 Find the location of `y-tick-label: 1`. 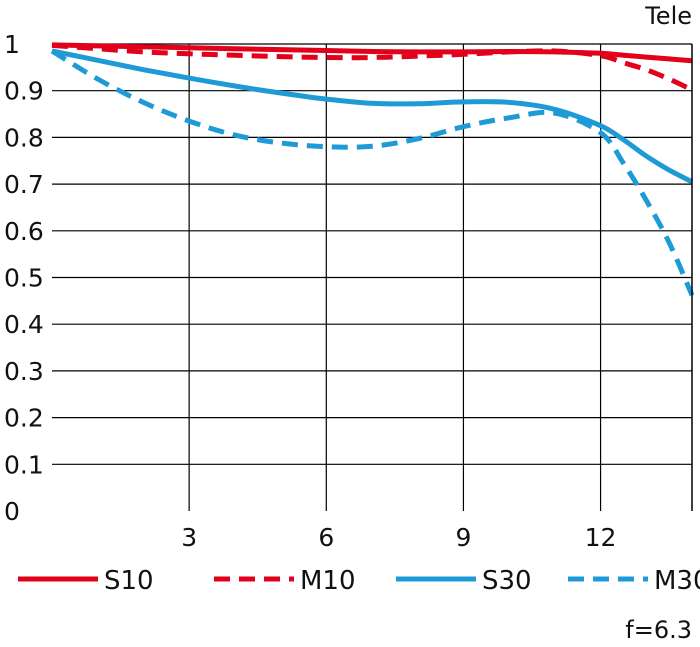

y-tick-label: 1 is located at coordinates (12, 44).